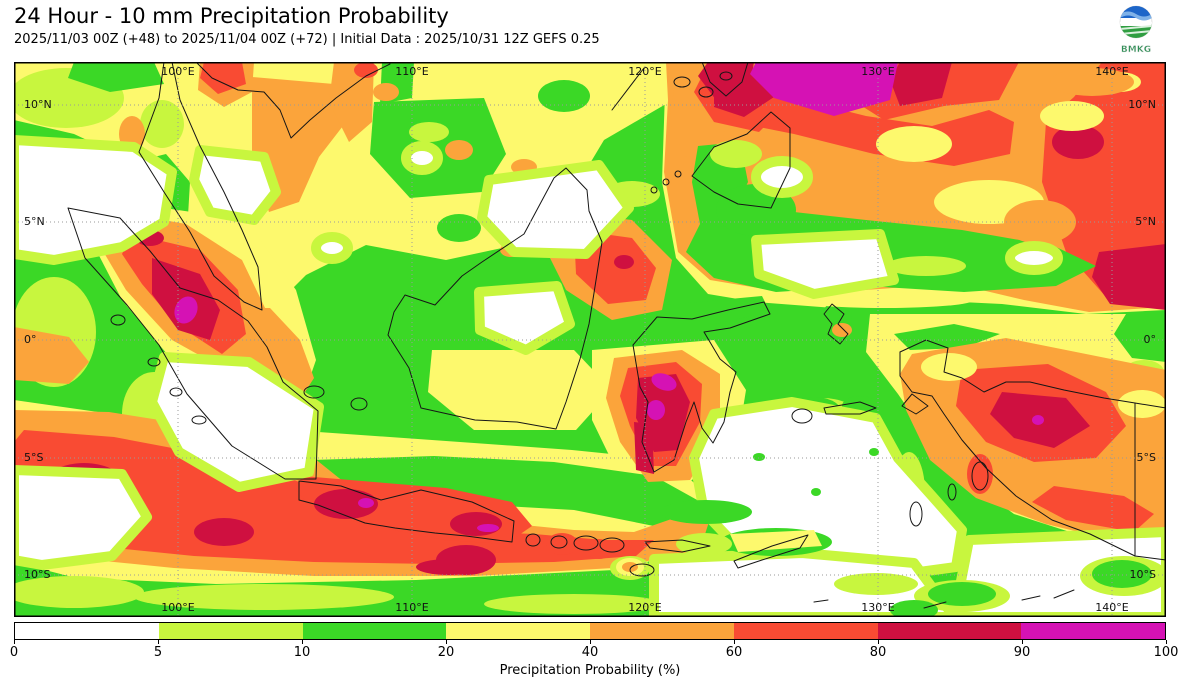 The height and width of the screenshot is (690, 1180). I want to click on lat-label-left: 5°S, so click(33, 457).